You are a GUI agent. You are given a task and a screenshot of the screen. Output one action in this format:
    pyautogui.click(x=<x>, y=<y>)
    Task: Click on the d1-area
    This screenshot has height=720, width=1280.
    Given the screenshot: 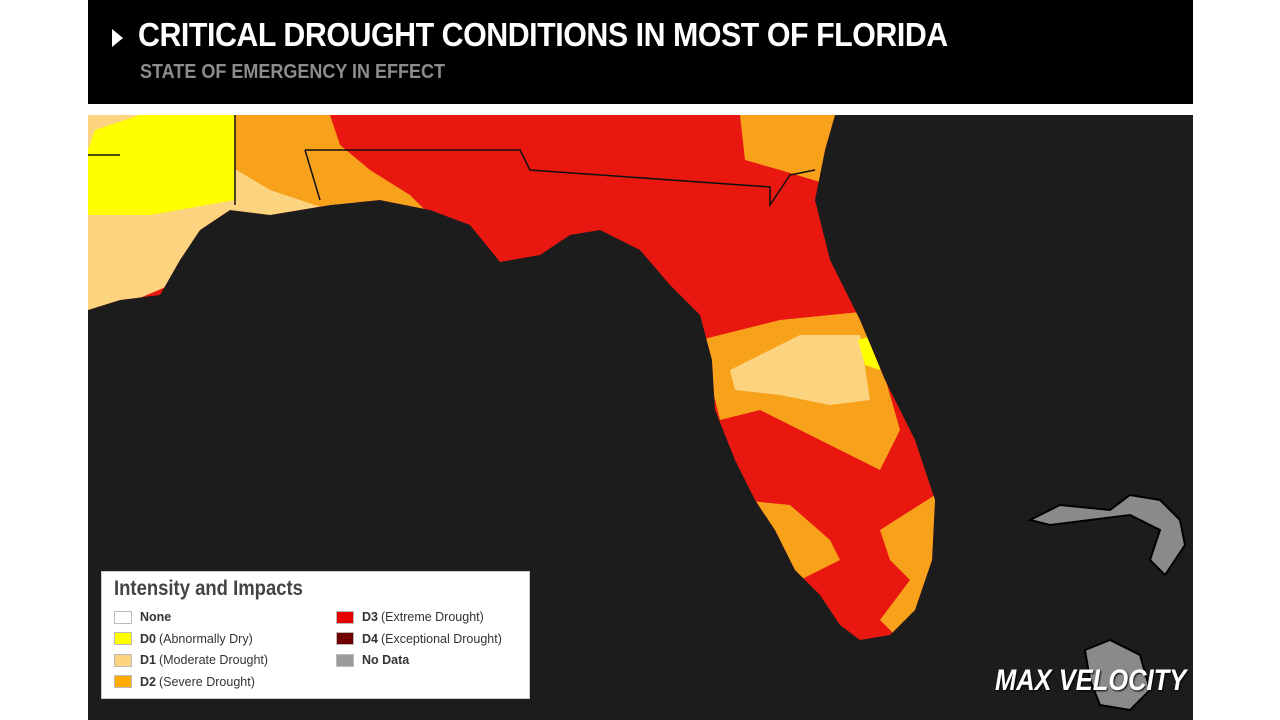 What is the action you would take?
    pyautogui.click(x=800, y=370)
    